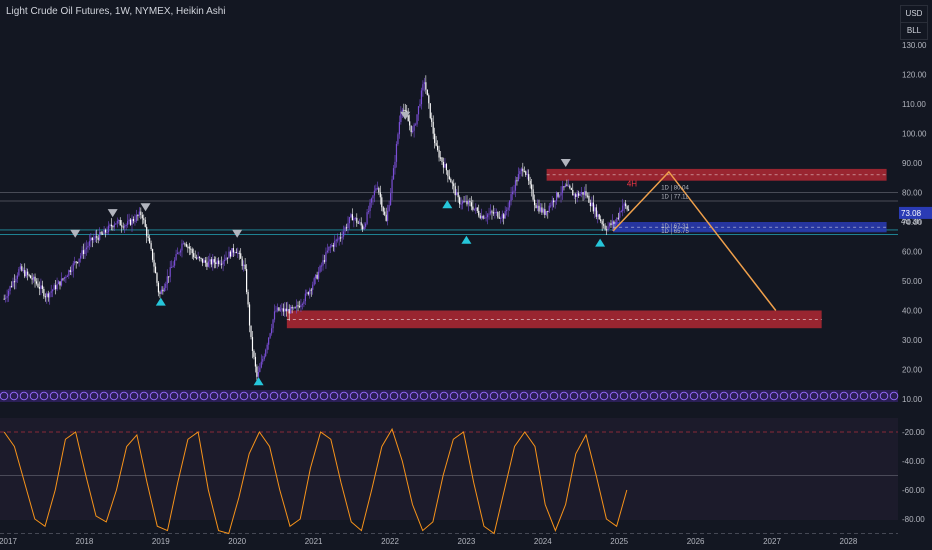  I want to click on osc-y-tick: -40.00, so click(913, 461).